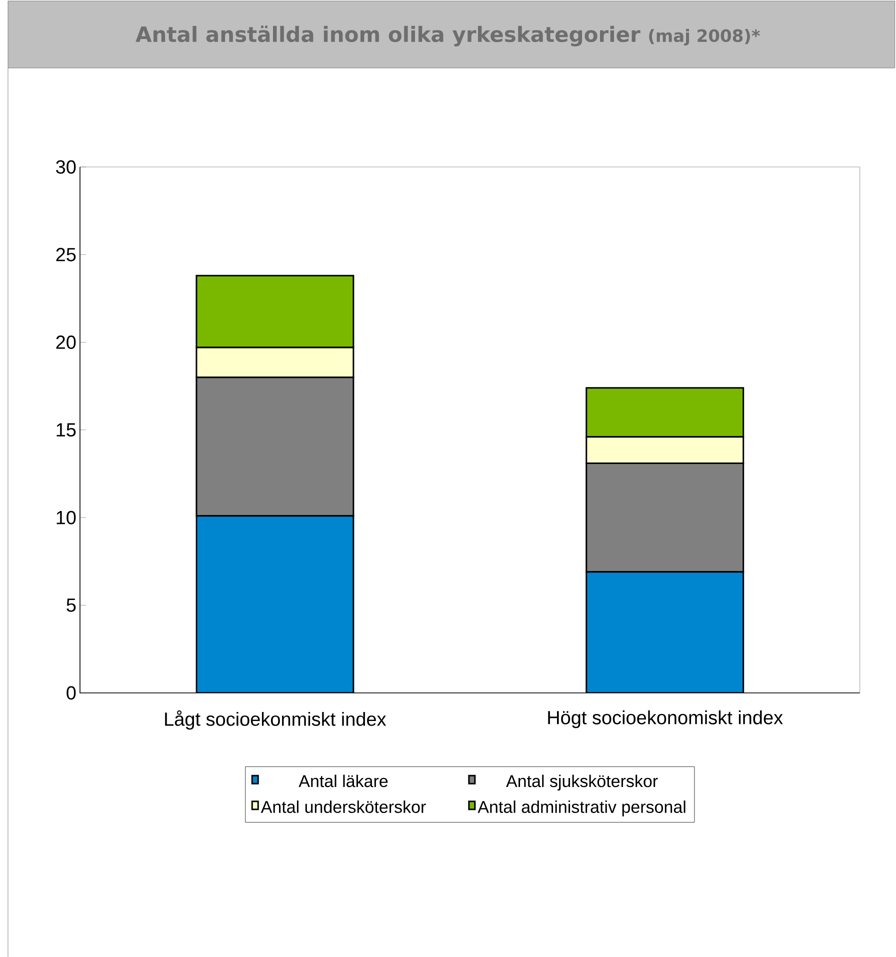  I want to click on legend-label: Antal administrativ personal, so click(582, 808).